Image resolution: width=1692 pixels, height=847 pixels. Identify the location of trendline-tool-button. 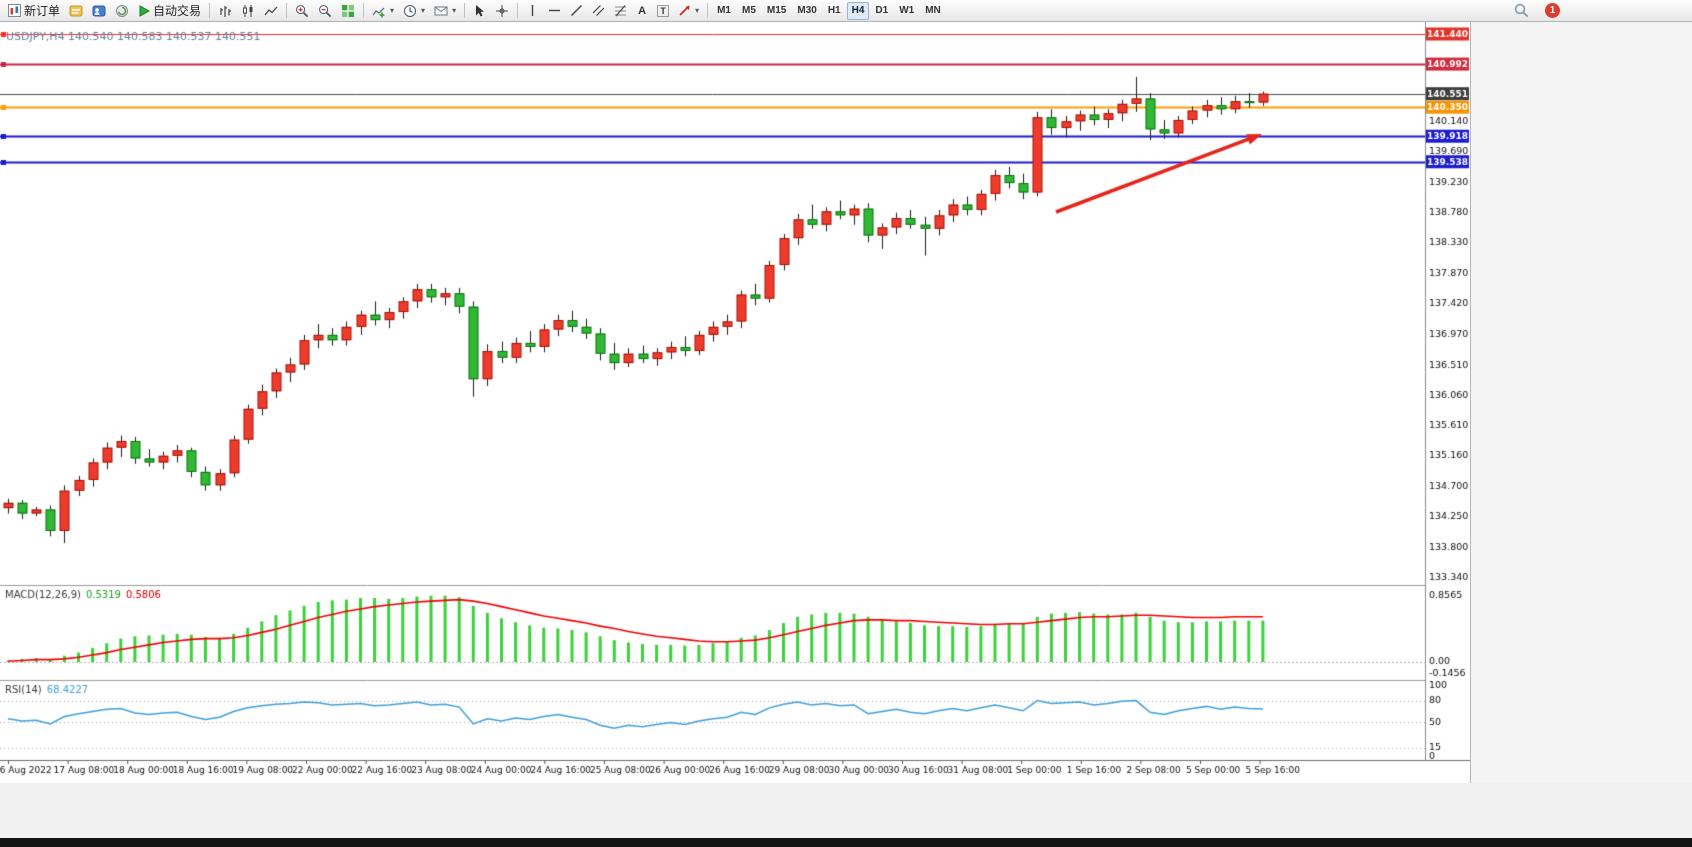
(576, 11).